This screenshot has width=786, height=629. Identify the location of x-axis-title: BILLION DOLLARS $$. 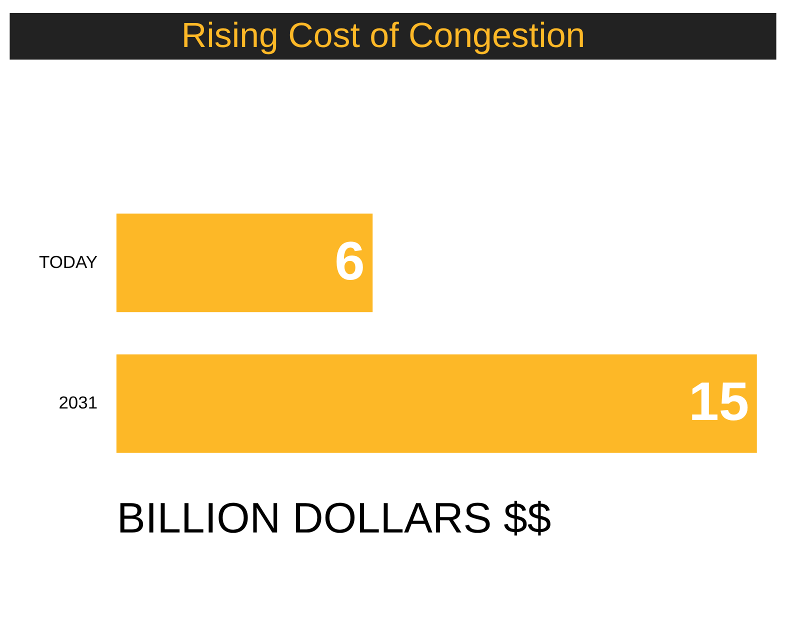
(334, 518).